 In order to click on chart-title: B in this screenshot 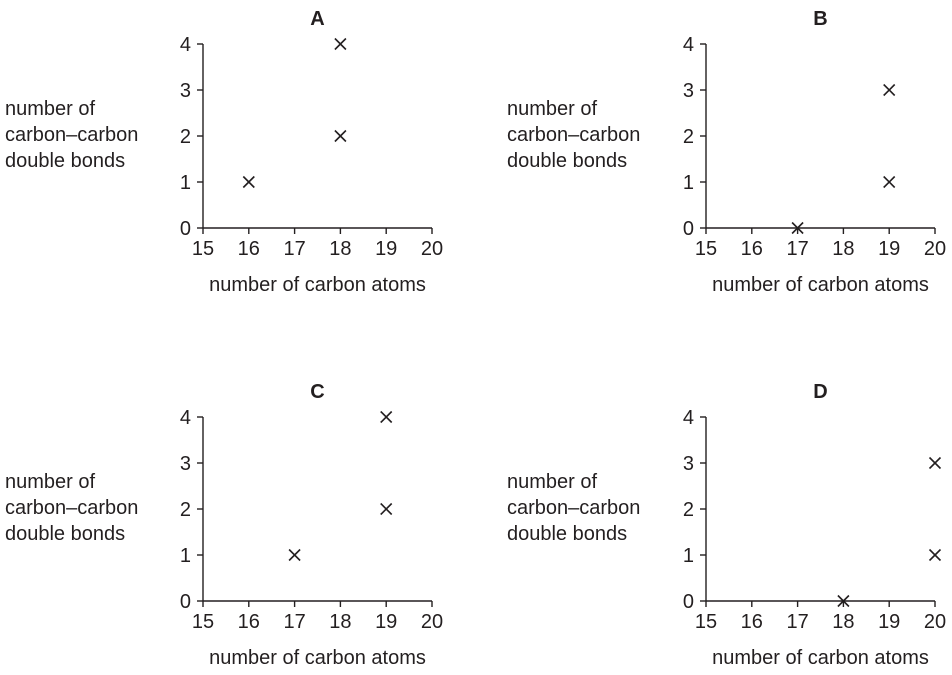, I will do `click(820, 19)`.